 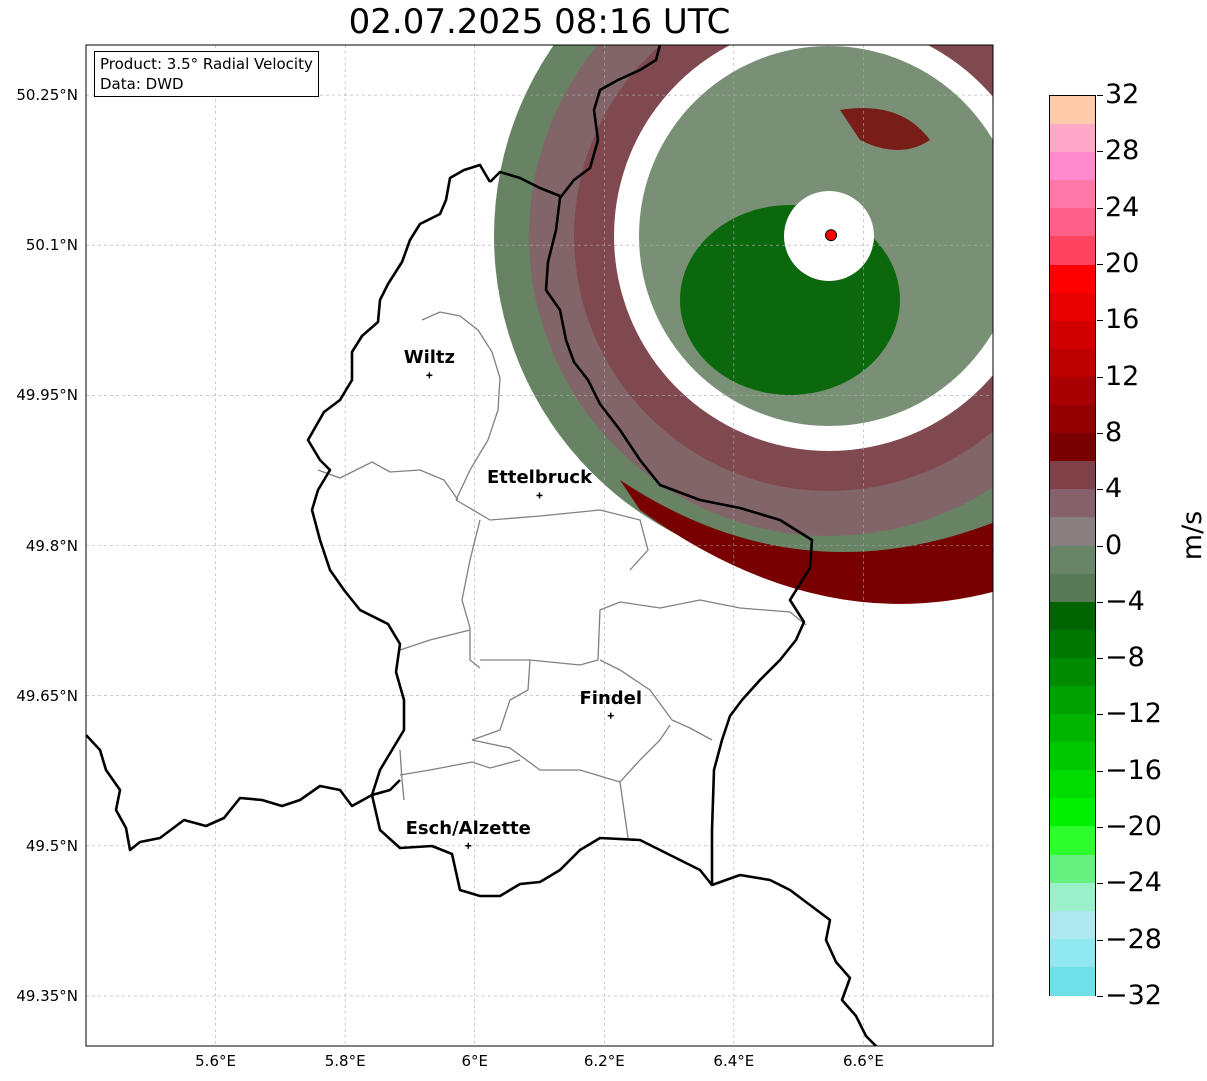 What do you see at coordinates (345, 1061) in the screenshot?
I see `lon-tick-label: 5.8°E` at bounding box center [345, 1061].